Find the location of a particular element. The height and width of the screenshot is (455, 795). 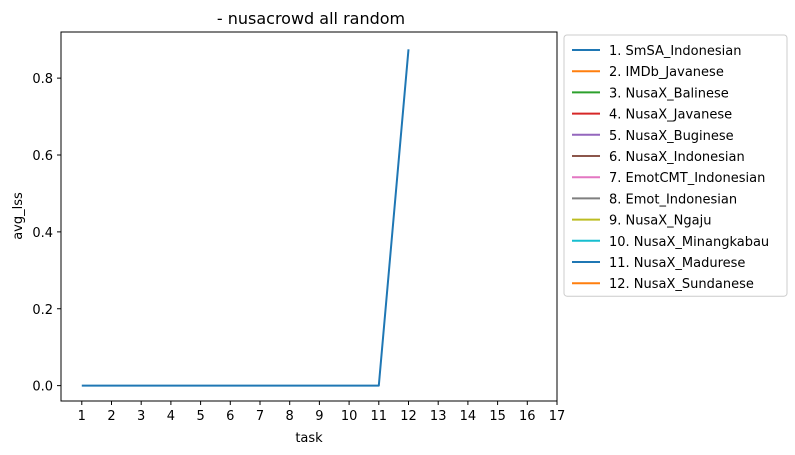

y-tick-label: 0.0 is located at coordinates (42, 387).